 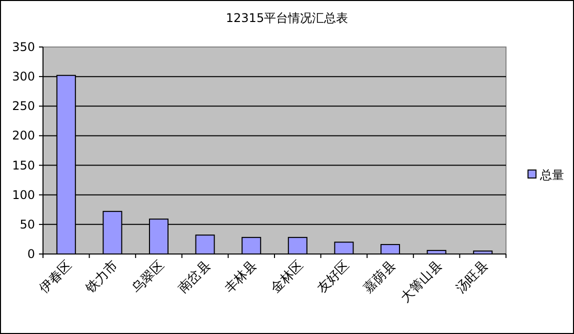 I want to click on x-tick-label: 乌翠区, so click(x=148, y=277).